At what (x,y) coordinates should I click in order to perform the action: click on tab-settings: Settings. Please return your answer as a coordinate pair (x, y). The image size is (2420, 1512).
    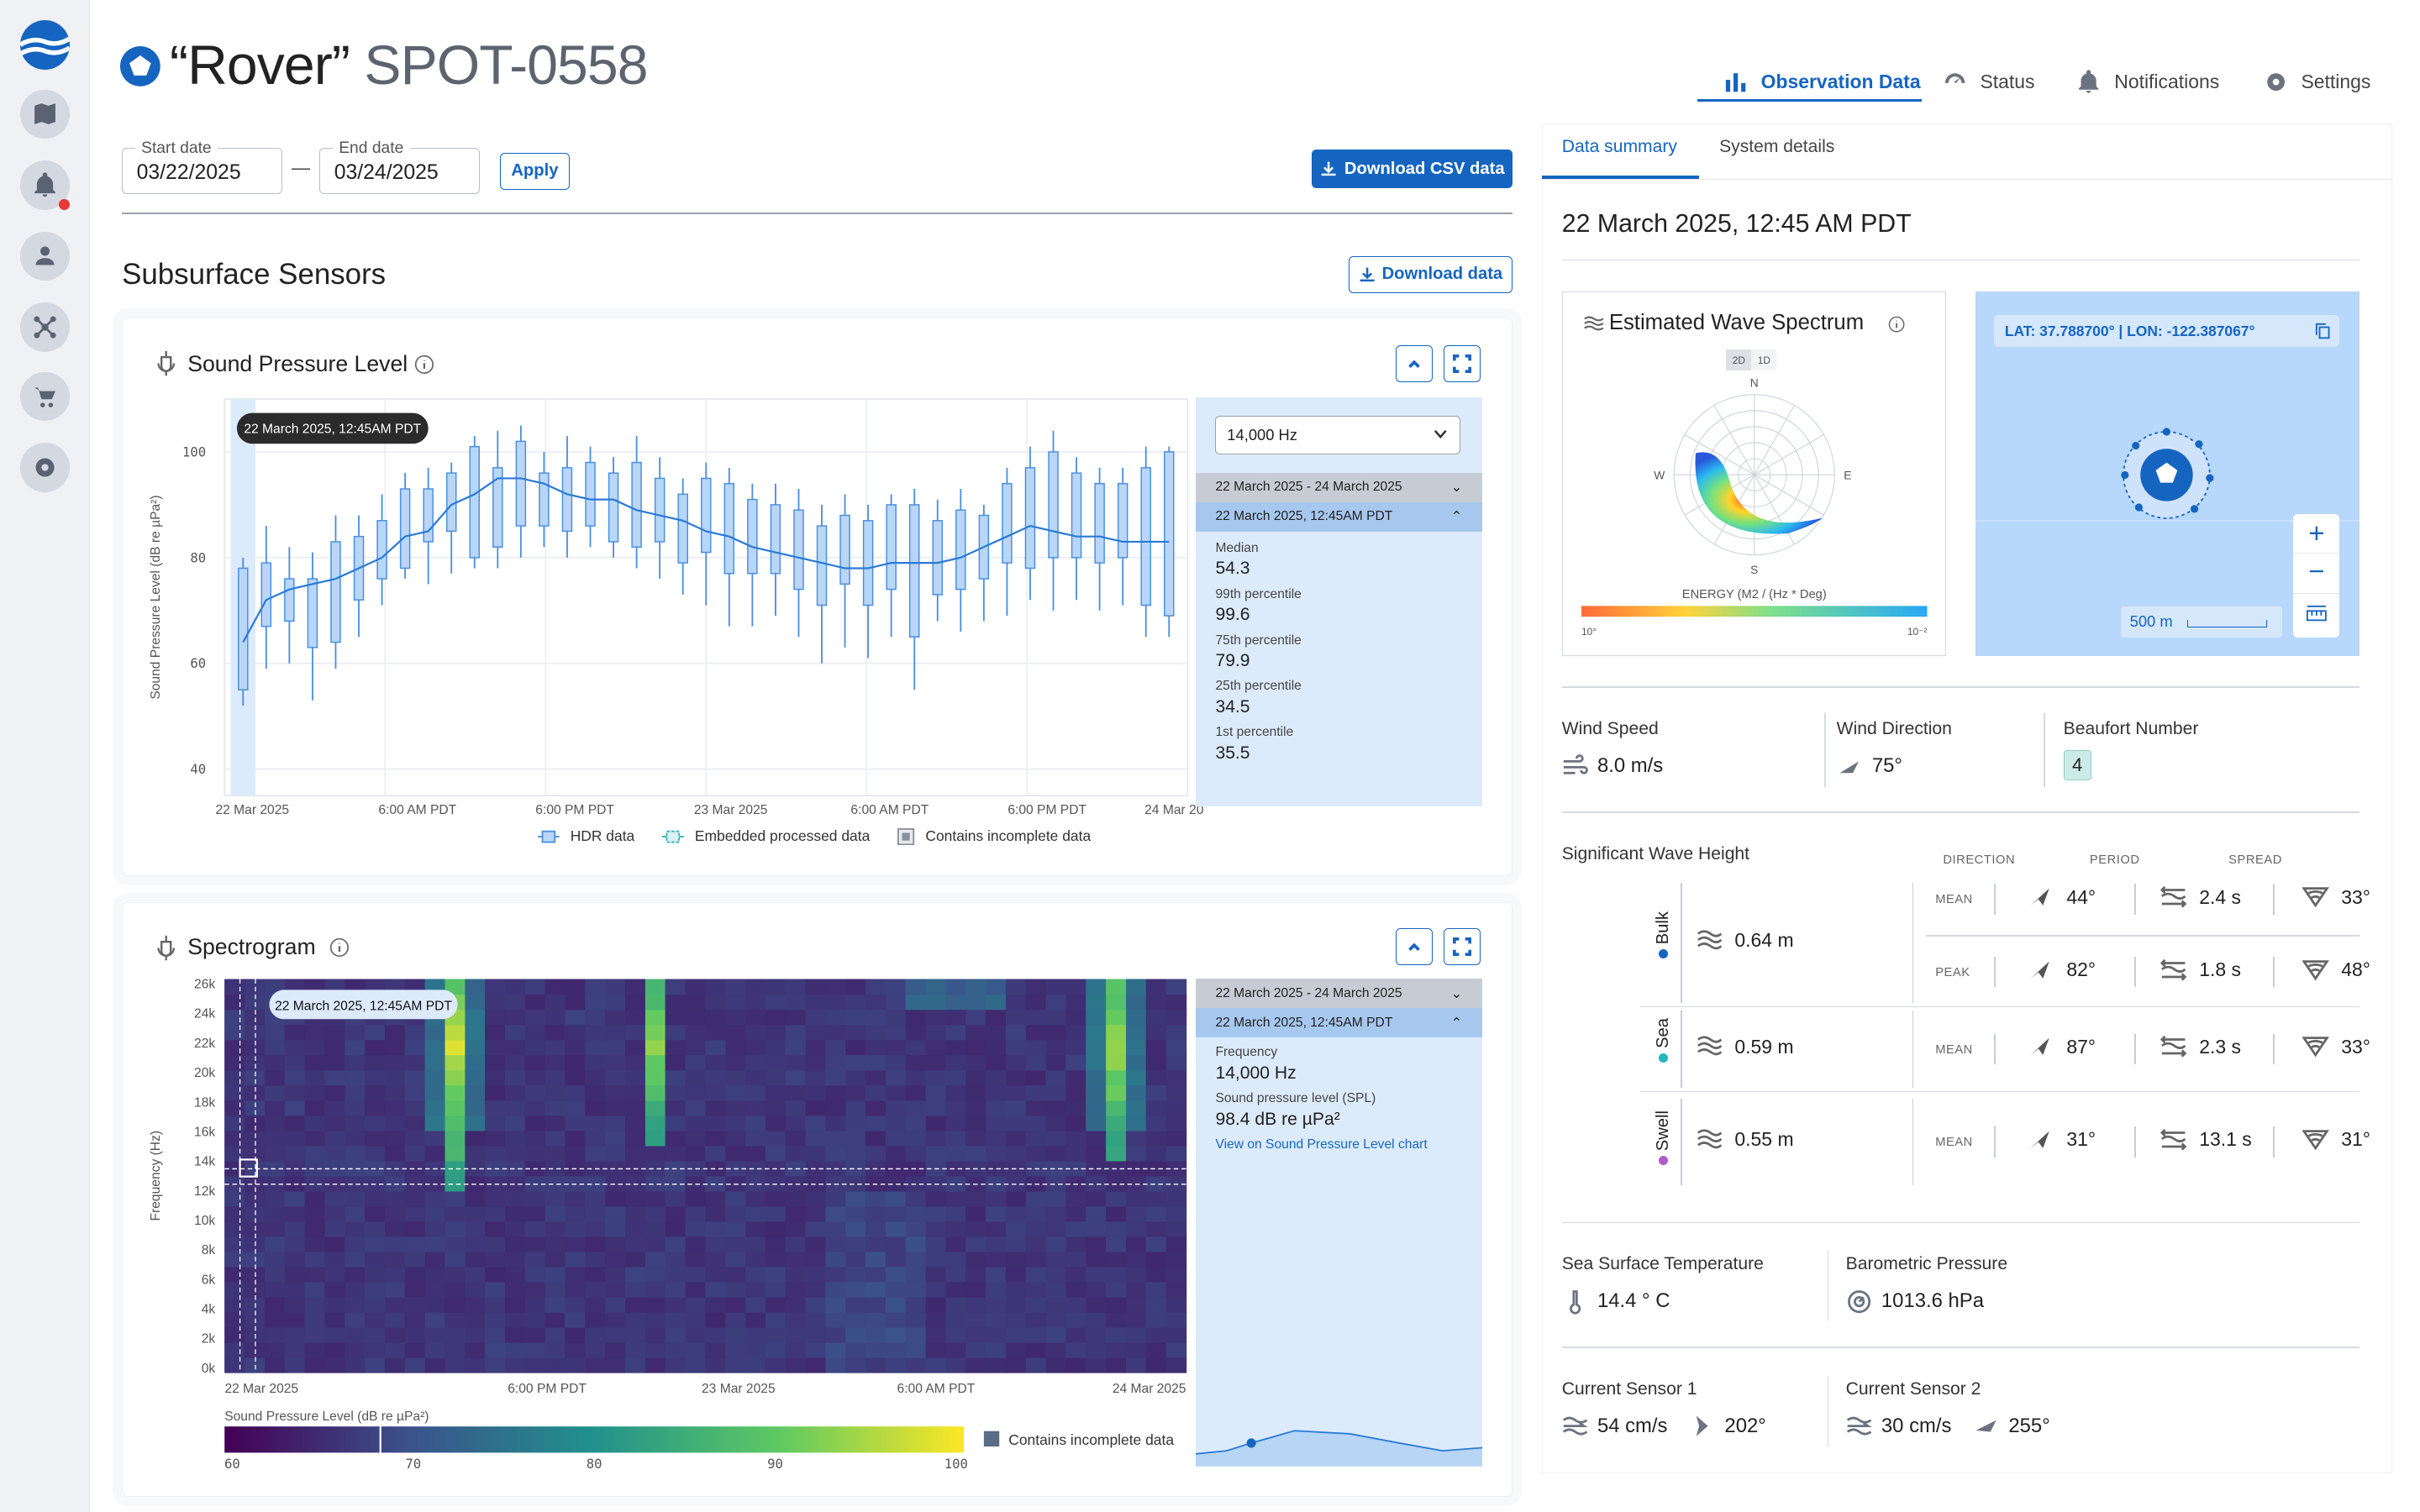
    Looking at the image, I should click on (2316, 81).